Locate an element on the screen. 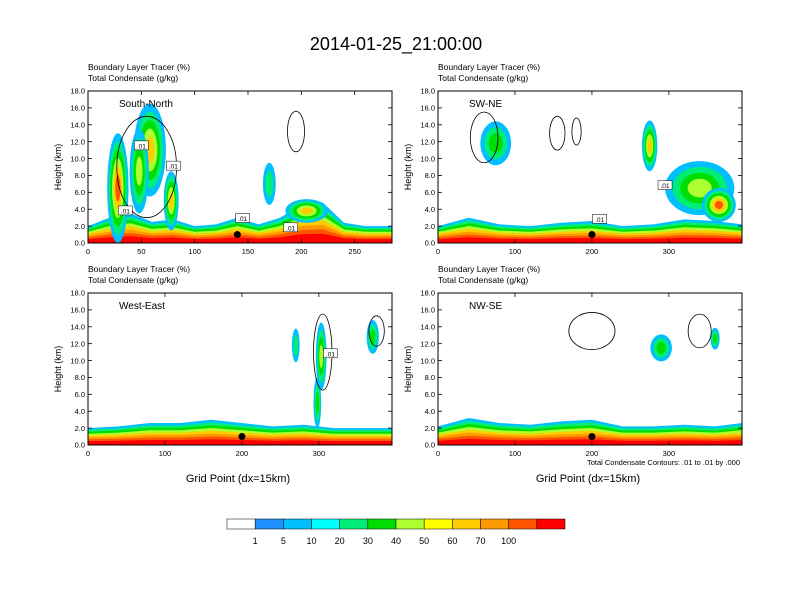  colorbar-label: 30 is located at coordinates (368, 541).